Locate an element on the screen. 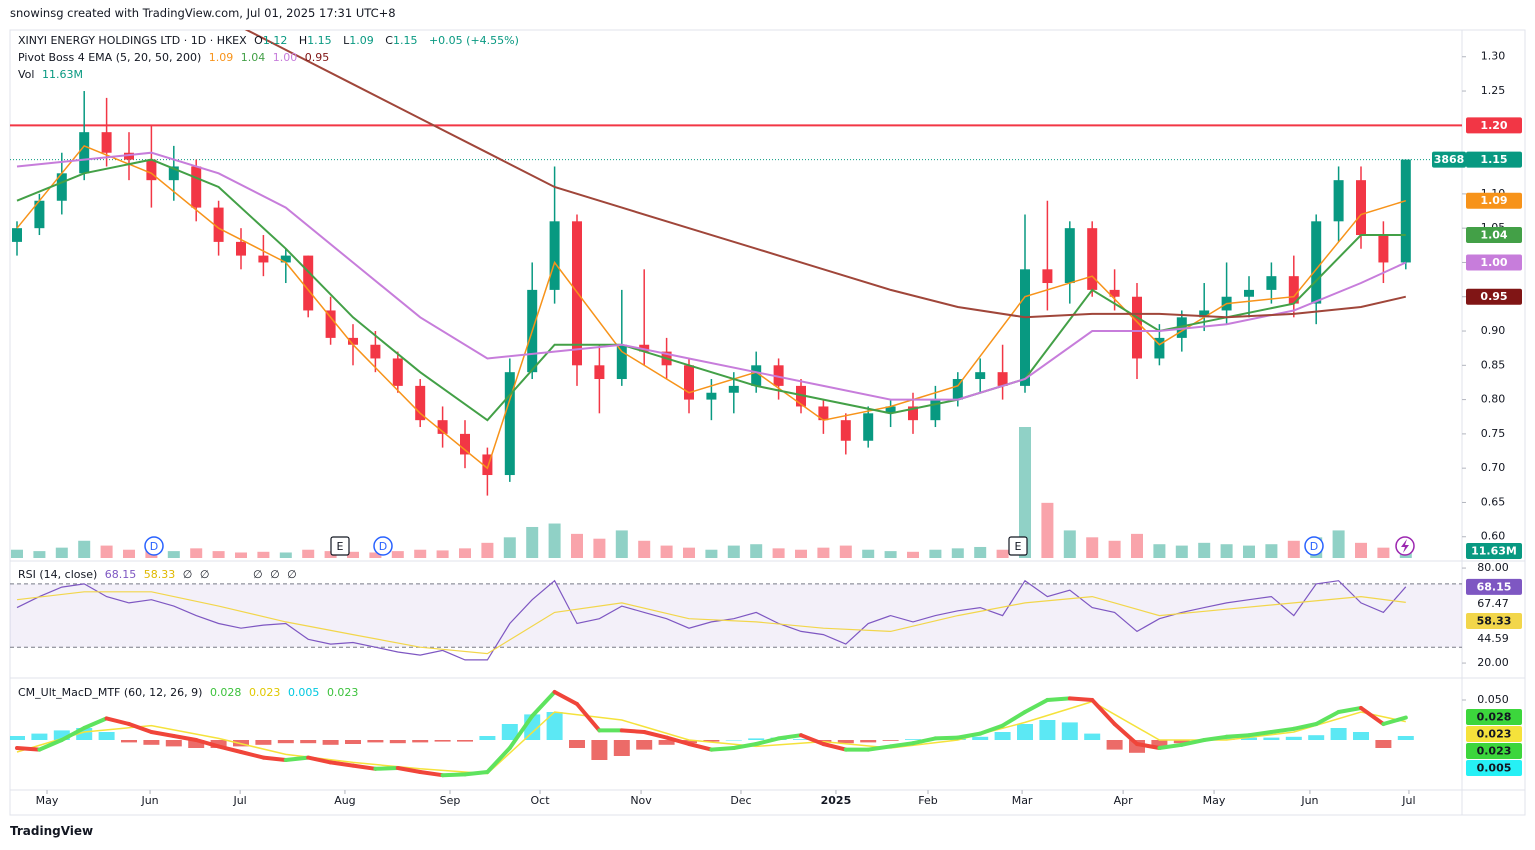 The width and height of the screenshot is (1535, 850). x-tick-label: Feb is located at coordinates (927, 800).